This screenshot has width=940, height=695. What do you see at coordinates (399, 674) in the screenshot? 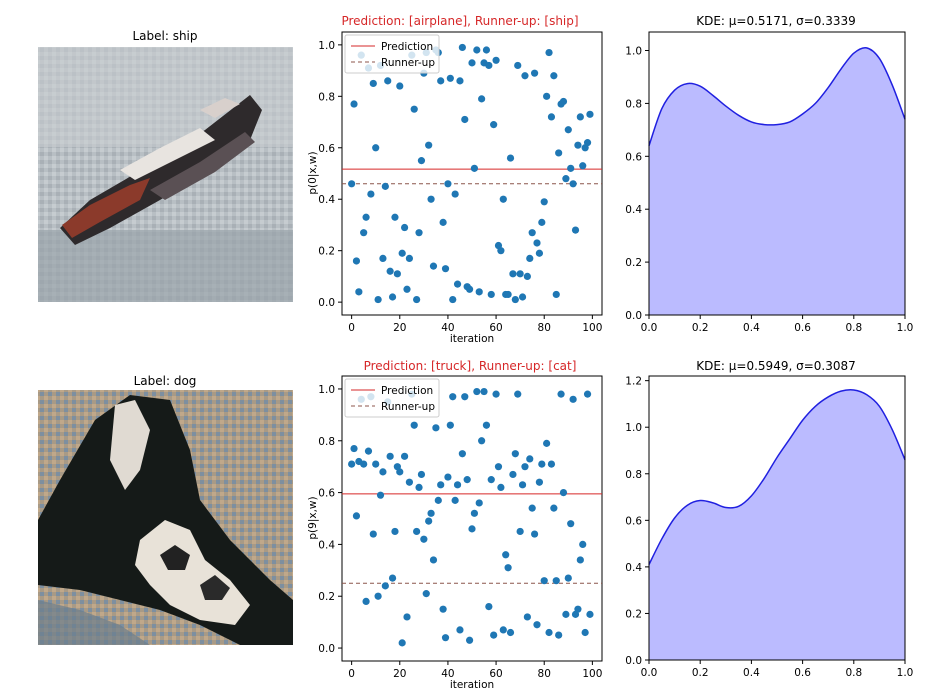
I see `scatter-2-xtick-label-1: 20` at bounding box center [399, 674].